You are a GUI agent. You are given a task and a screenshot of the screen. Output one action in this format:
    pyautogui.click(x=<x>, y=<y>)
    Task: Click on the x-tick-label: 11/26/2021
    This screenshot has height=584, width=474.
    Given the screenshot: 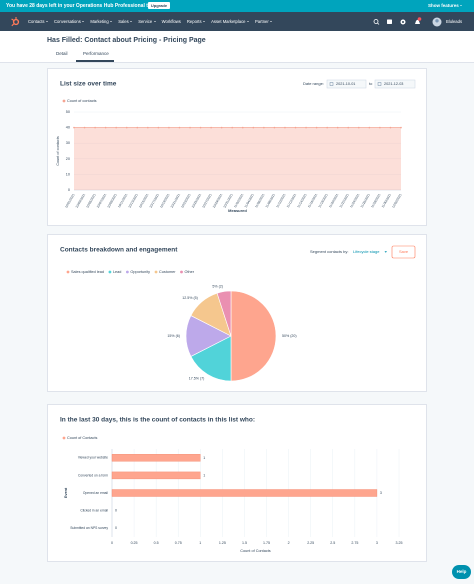 What is the action you would take?
    pyautogui.click(x=365, y=201)
    